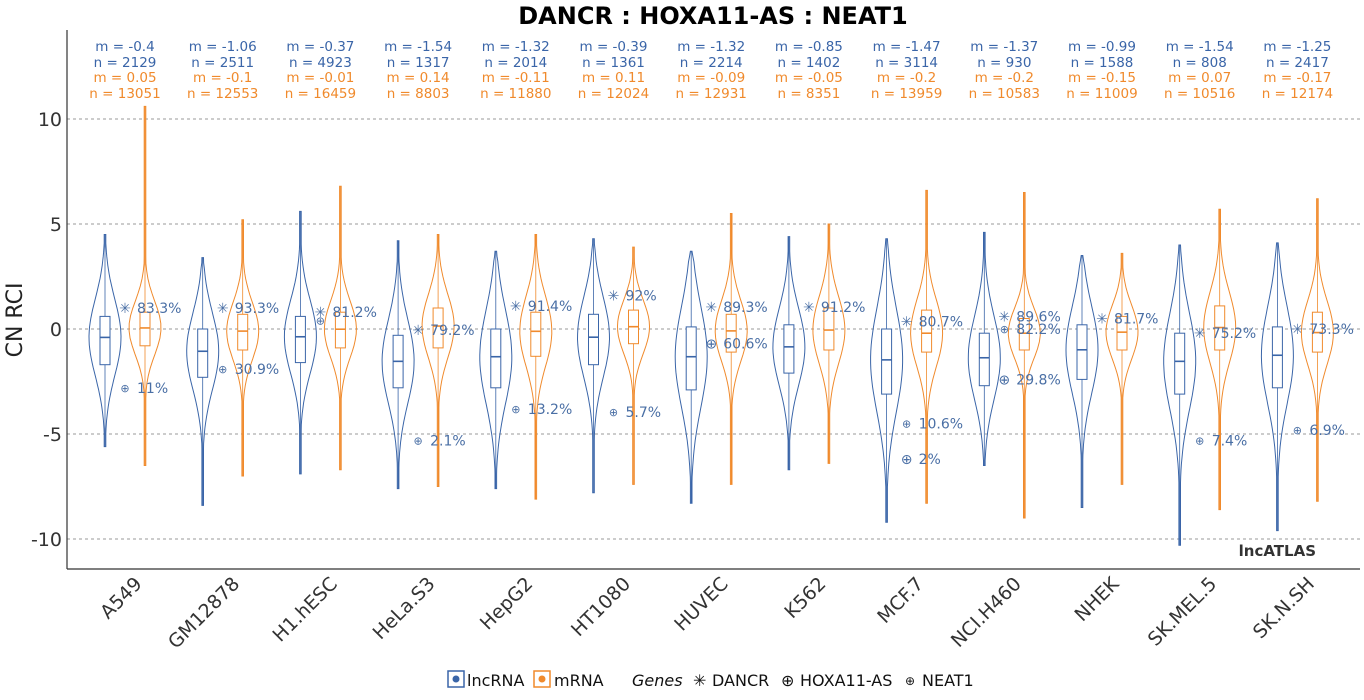  What do you see at coordinates (15, 320) in the screenshot?
I see `y-axis-label: CN RCI` at bounding box center [15, 320].